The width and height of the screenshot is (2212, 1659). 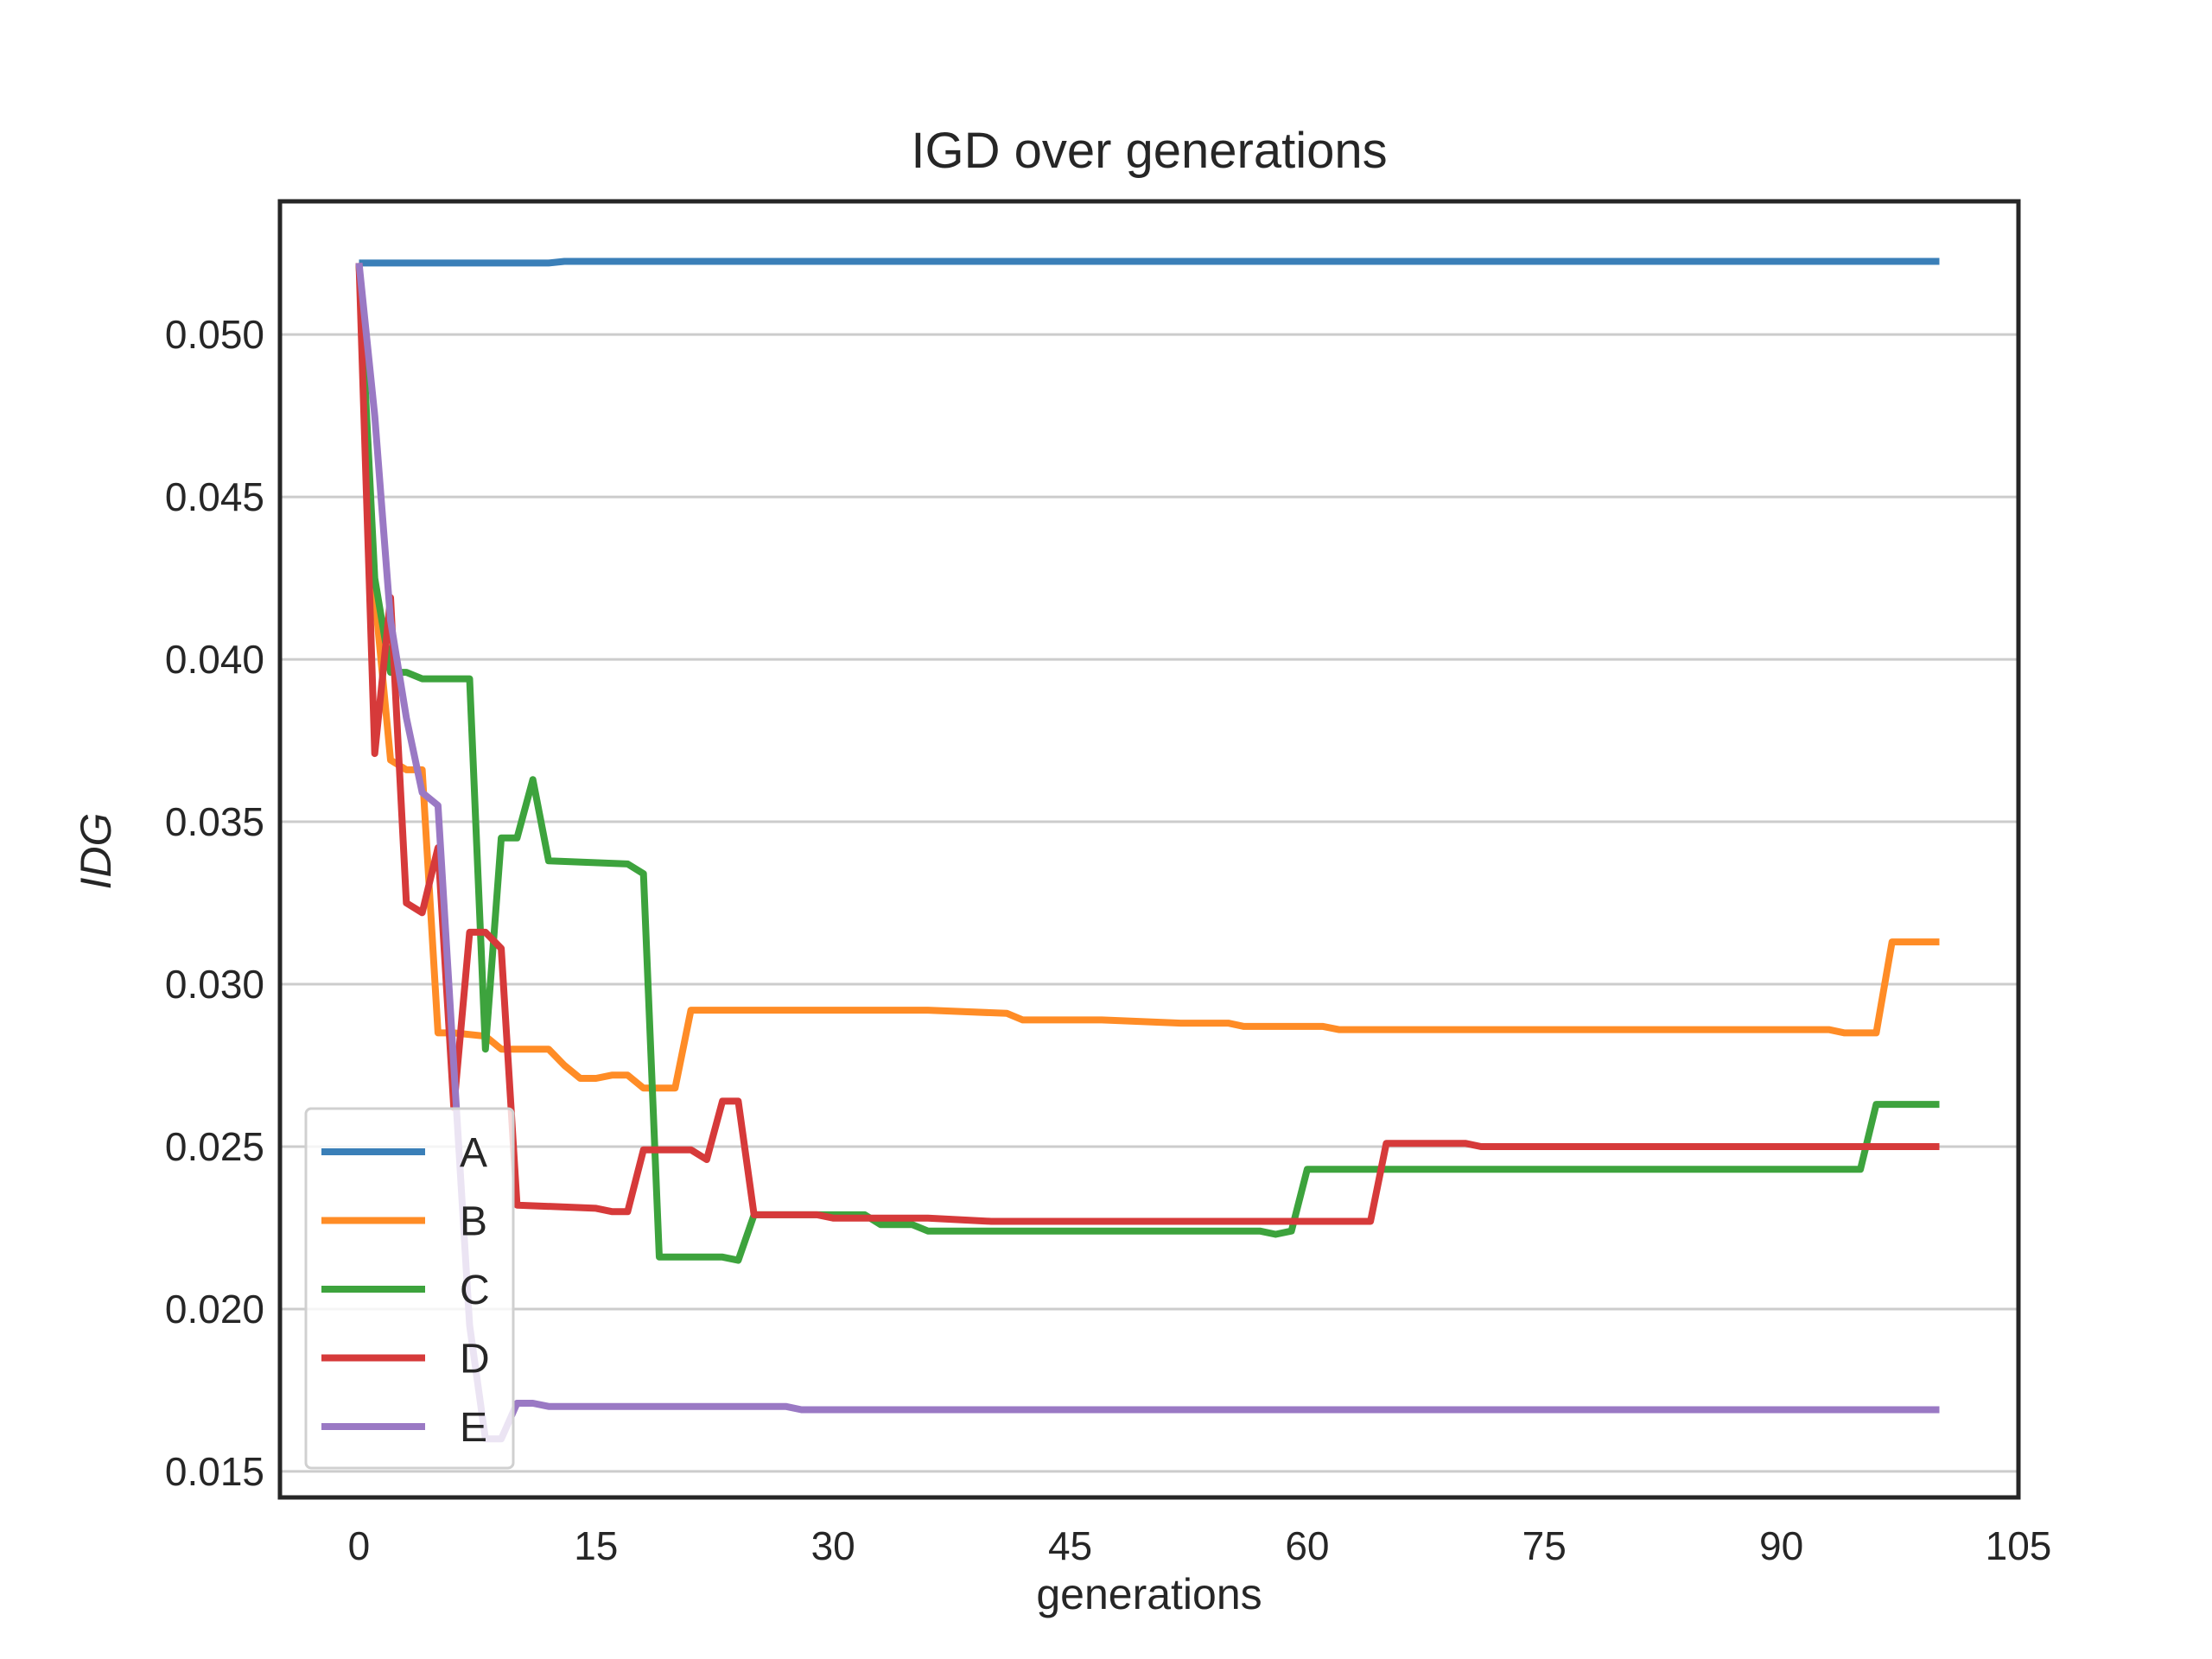 What do you see at coordinates (214, 659) in the screenshot?
I see `y-tick-label: 0.040` at bounding box center [214, 659].